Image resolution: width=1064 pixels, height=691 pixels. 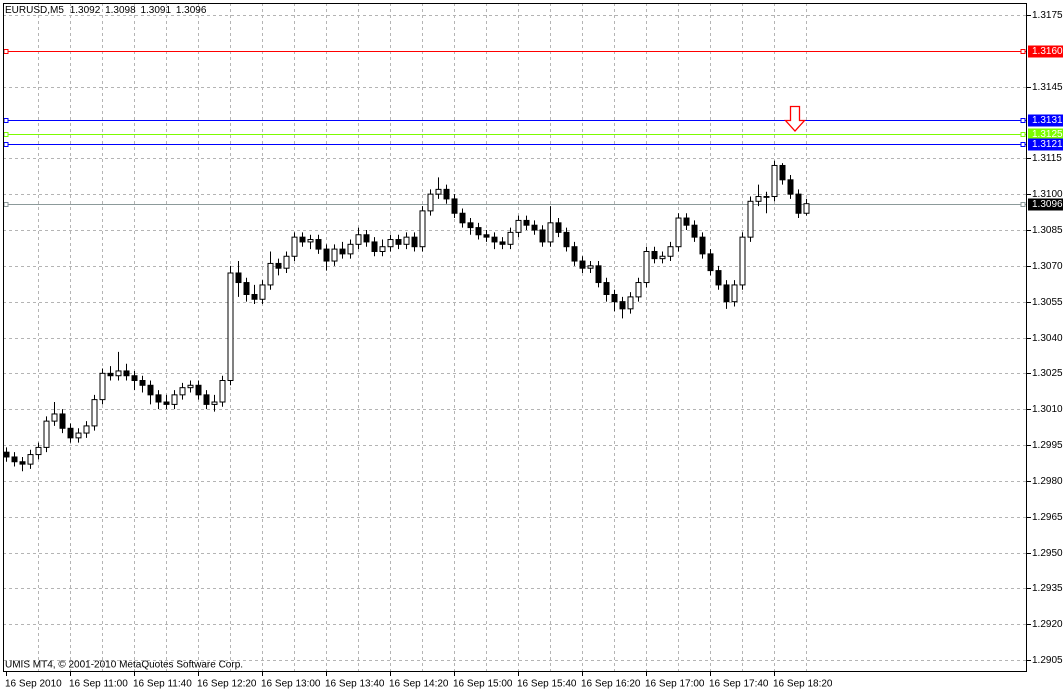 What do you see at coordinates (1047, 51) in the screenshot?
I see `level-label: 1.3160` at bounding box center [1047, 51].